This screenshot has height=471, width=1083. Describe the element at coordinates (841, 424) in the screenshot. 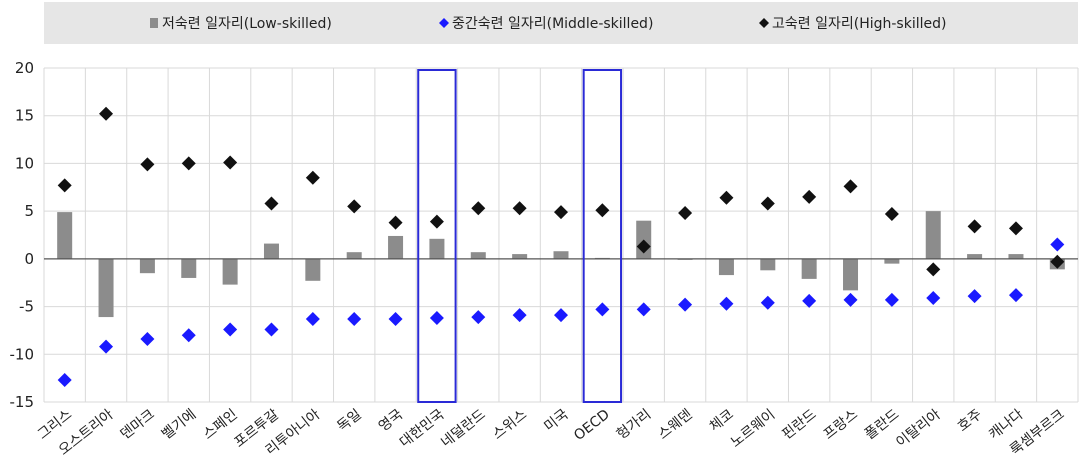

I see `x-tick-label: 프랑스` at that location.